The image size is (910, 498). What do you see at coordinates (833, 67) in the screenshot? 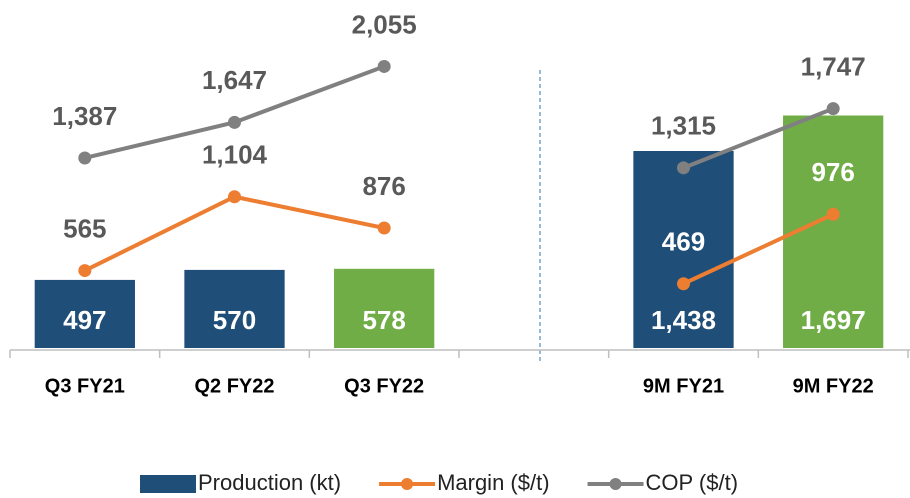
I see `line-value-label: 1,747` at bounding box center [833, 67].